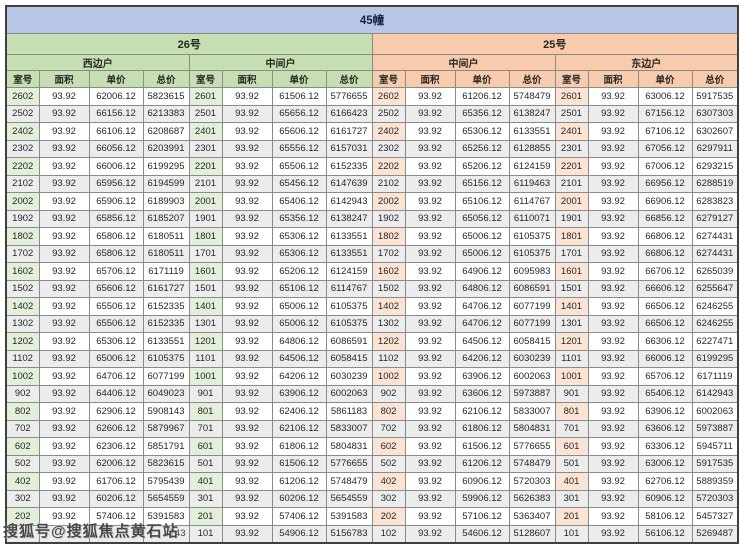 This screenshot has height=545, width=740. What do you see at coordinates (665, 96) in the screenshot?
I see `unit-price-cell: 63006.12` at bounding box center [665, 96].